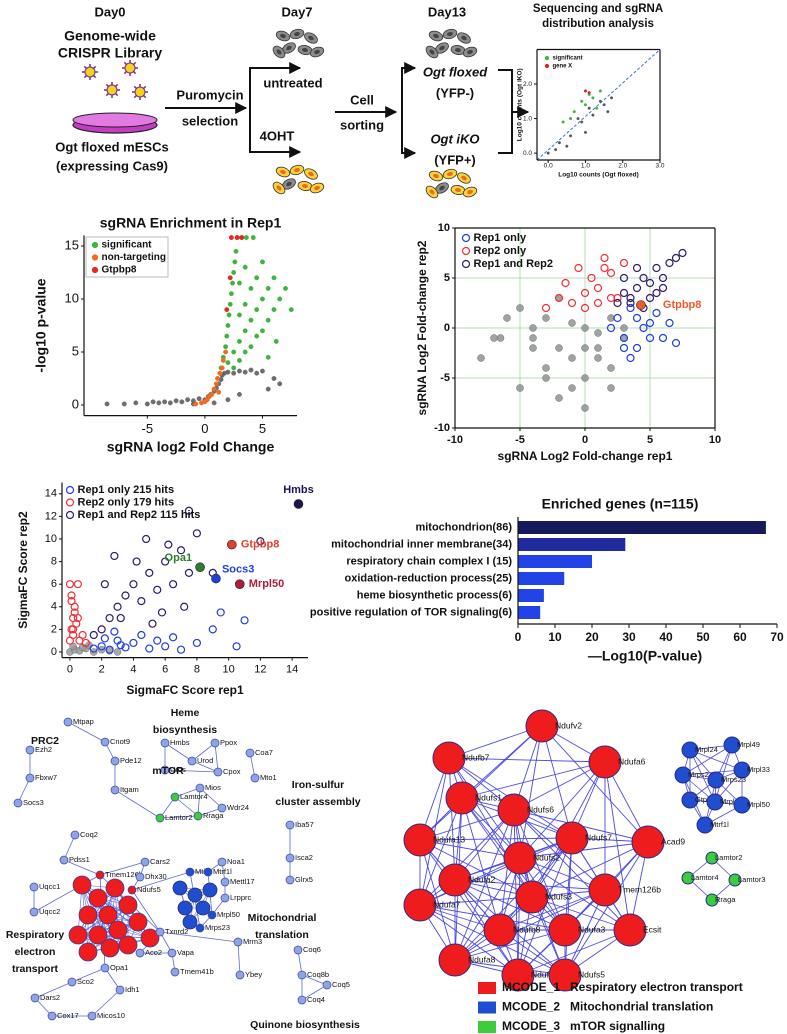 Image resolution: width=787 pixels, height=1034 pixels. I want to click on node-label: Dars2, so click(50, 997).